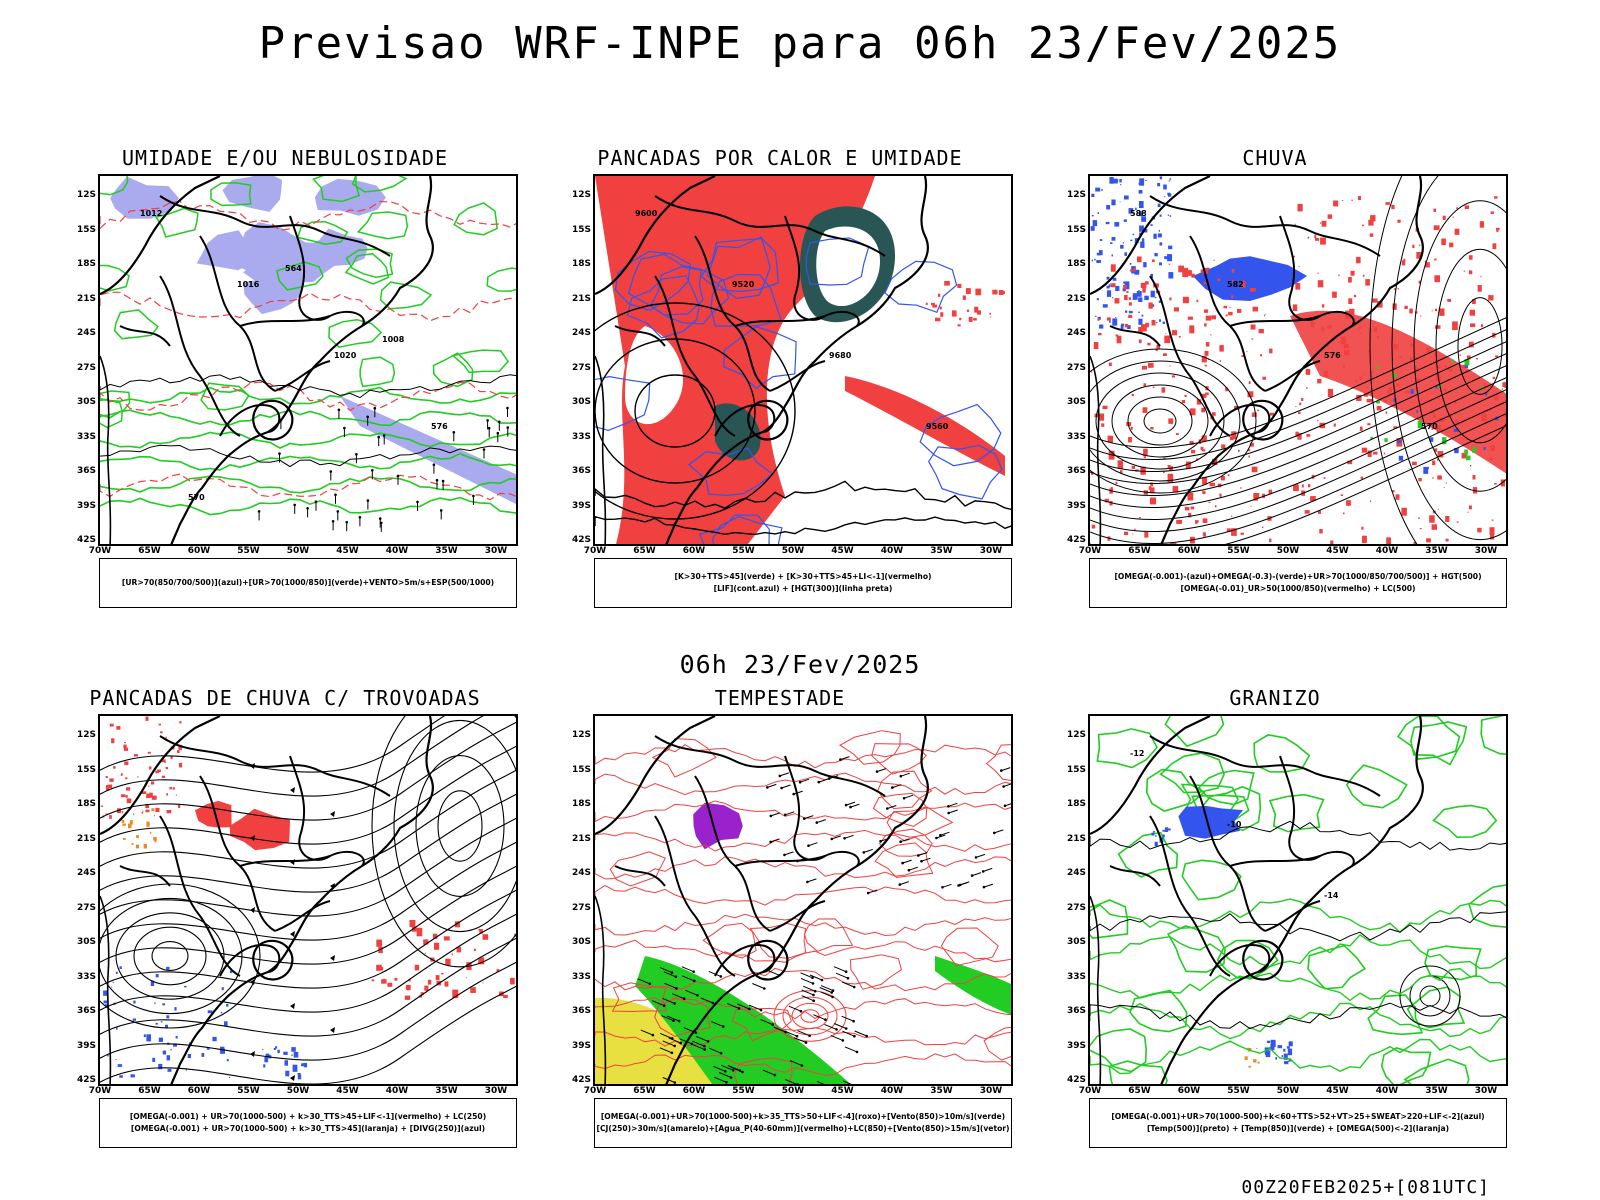 This screenshot has width=1600, height=1200. What do you see at coordinates (86, 264) in the screenshot?
I see `latitude-label: 18S` at bounding box center [86, 264].